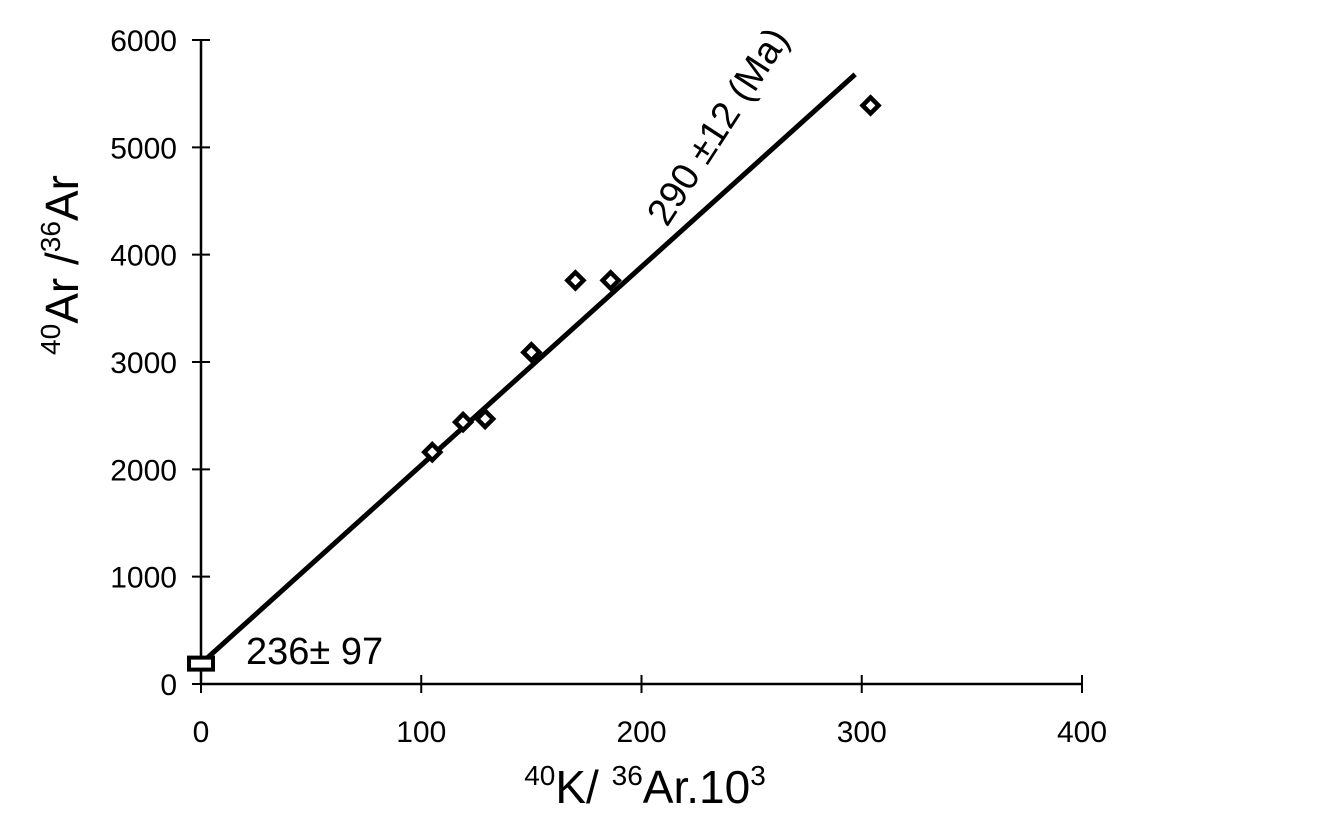 The height and width of the screenshot is (823, 1330). What do you see at coordinates (201, 732) in the screenshot?
I see `x-tick-label: 0` at bounding box center [201, 732].